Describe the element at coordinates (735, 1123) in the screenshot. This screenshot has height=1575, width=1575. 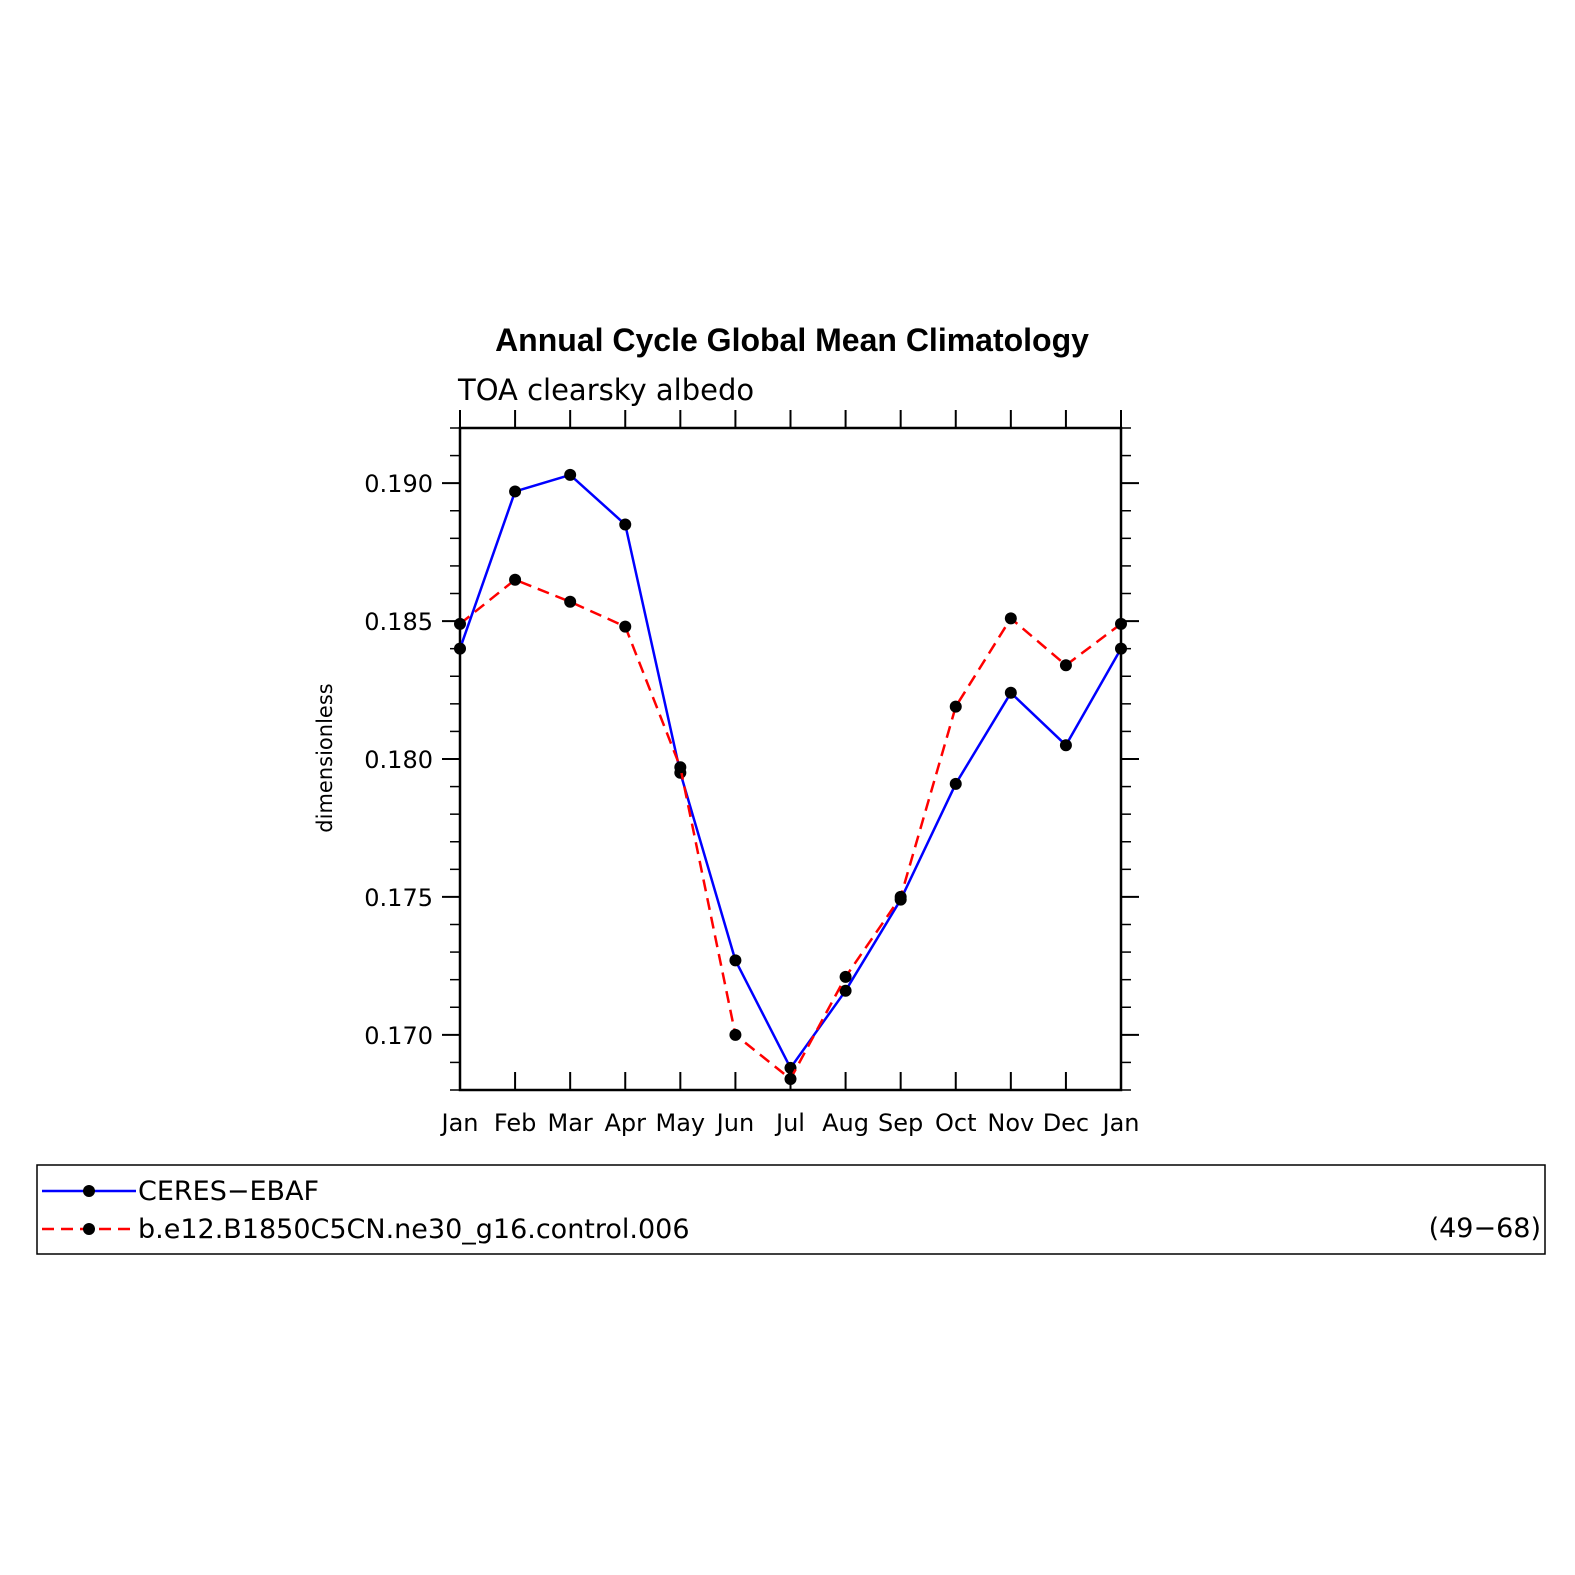
I see `x-tick-label: Jun` at that location.